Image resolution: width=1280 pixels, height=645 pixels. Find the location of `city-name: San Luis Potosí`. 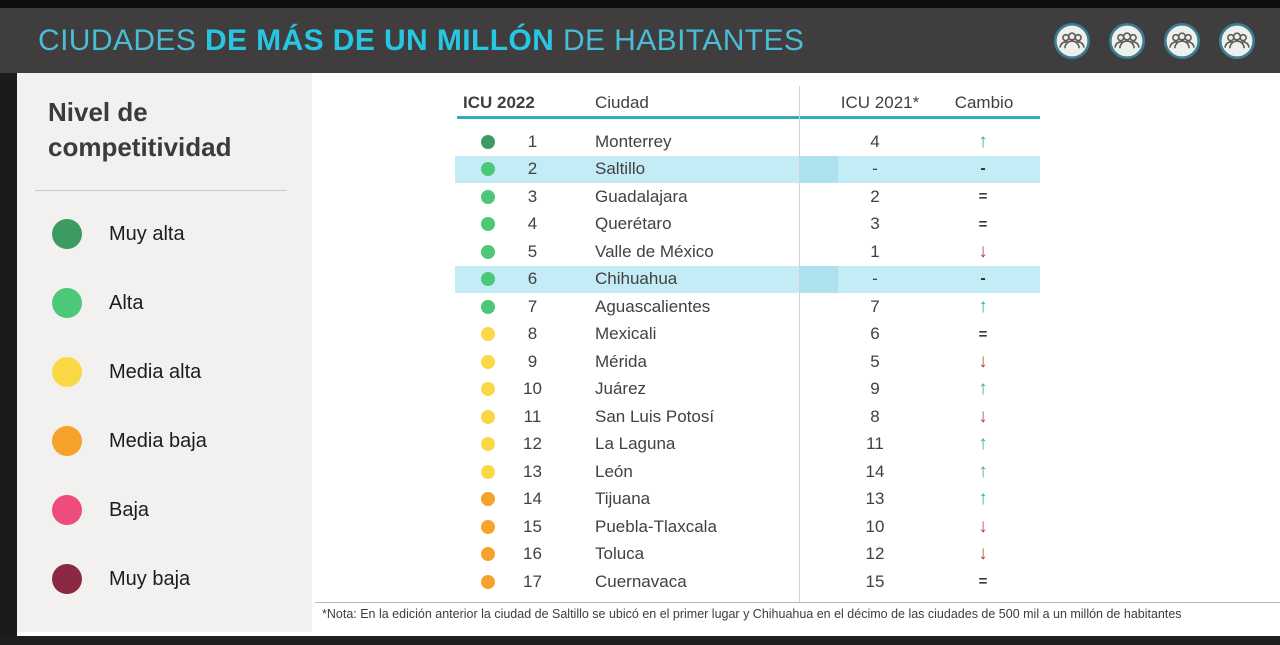

city-name: San Luis Potosí is located at coordinates (655, 416).